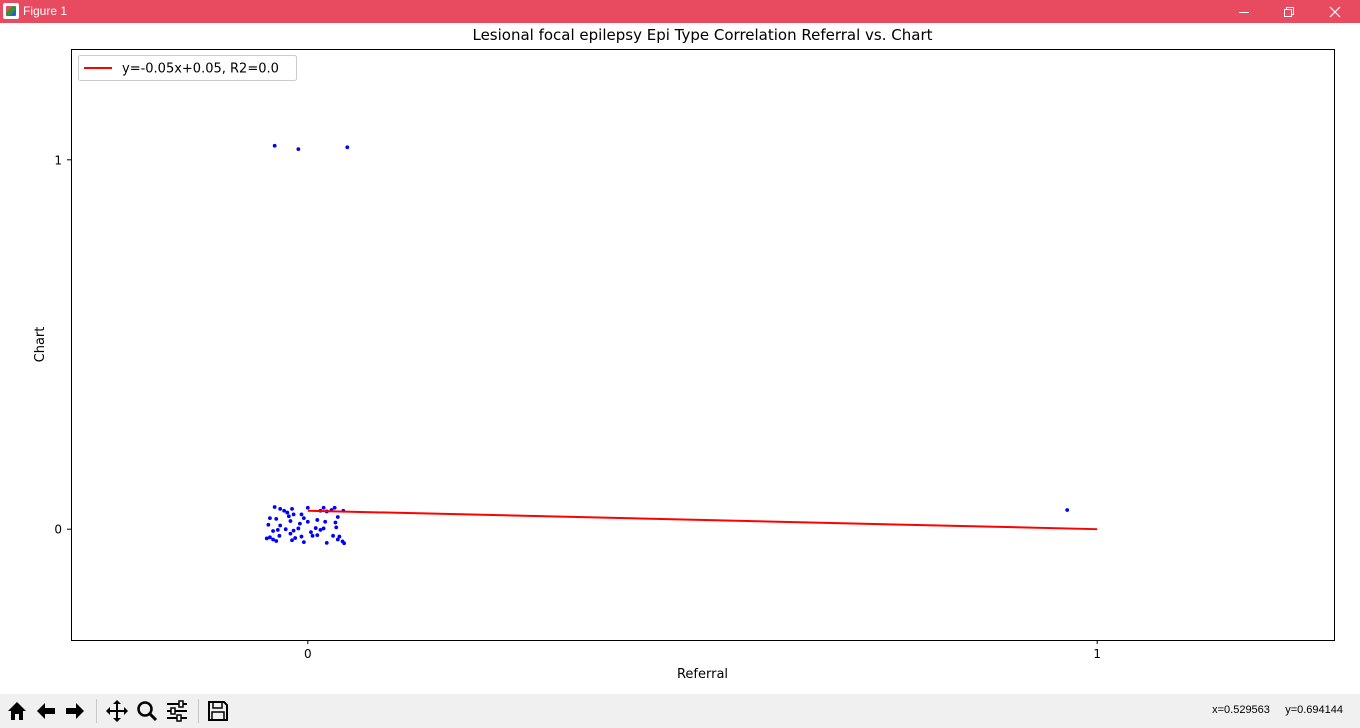 The height and width of the screenshot is (728, 1360). I want to click on floppy-disk-icon, so click(218, 711).